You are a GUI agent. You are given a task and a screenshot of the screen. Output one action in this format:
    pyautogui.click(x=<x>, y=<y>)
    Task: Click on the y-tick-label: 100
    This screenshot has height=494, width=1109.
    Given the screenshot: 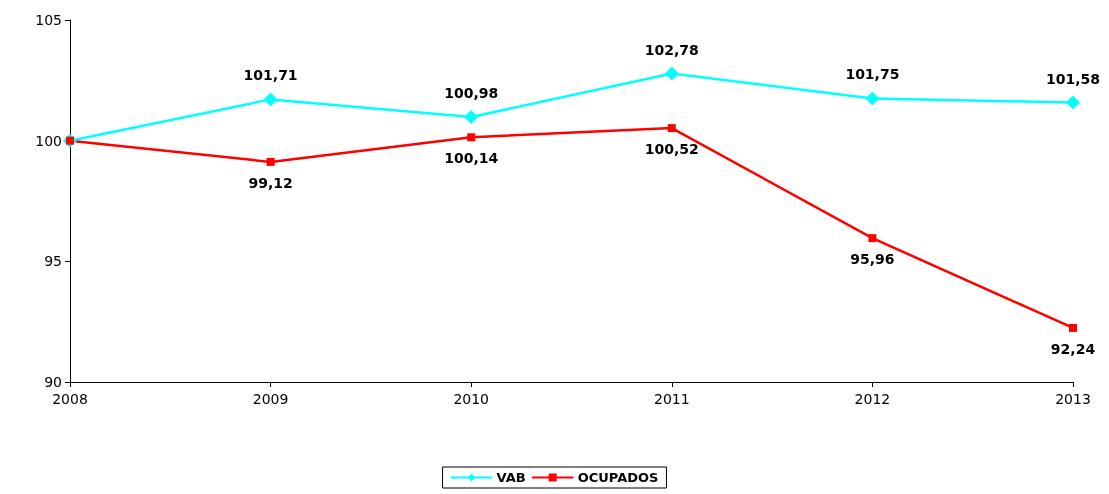 What is the action you would take?
    pyautogui.click(x=48, y=140)
    